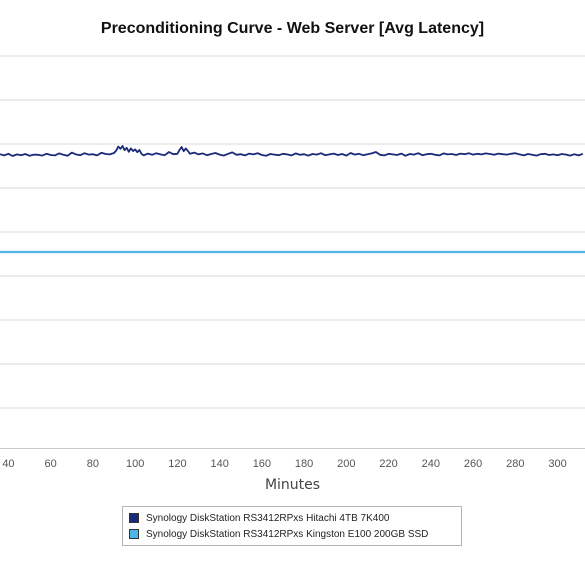 The image size is (585, 569). What do you see at coordinates (557, 464) in the screenshot?
I see `x-tick-label: 300` at bounding box center [557, 464].